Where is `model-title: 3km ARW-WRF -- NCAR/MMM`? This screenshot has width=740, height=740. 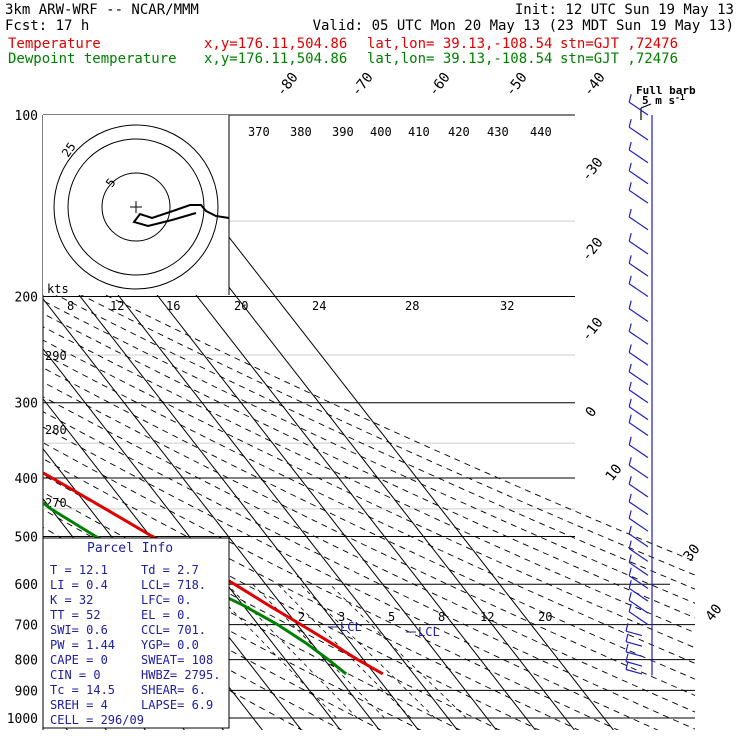
model-title: 3km ARW-WRF -- NCAR/MMM is located at coordinates (102, 10).